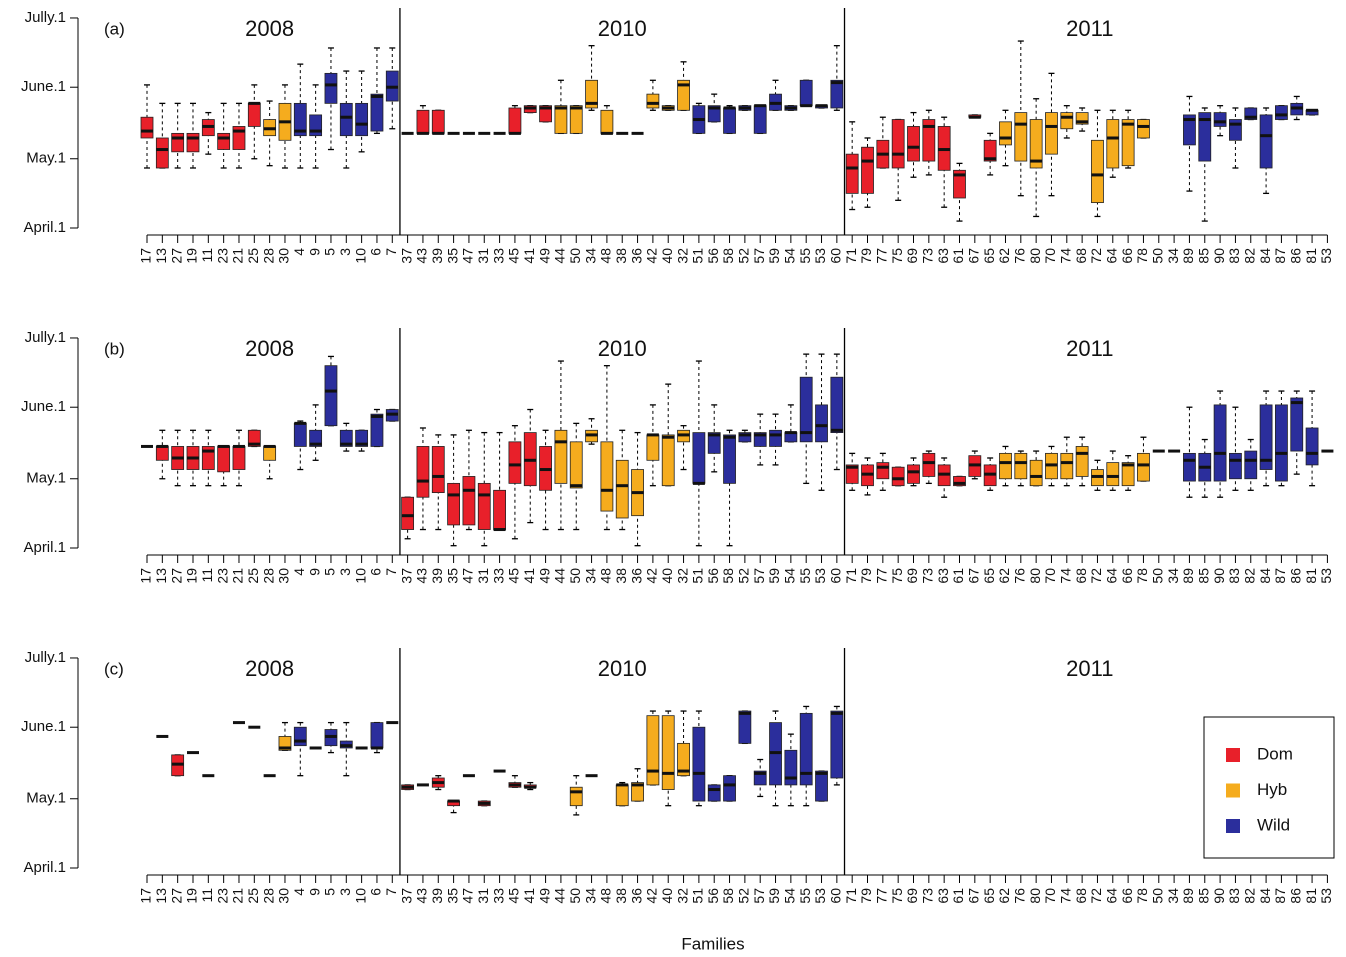  I want to click on x-tick-label: 60, so click(836, 896).